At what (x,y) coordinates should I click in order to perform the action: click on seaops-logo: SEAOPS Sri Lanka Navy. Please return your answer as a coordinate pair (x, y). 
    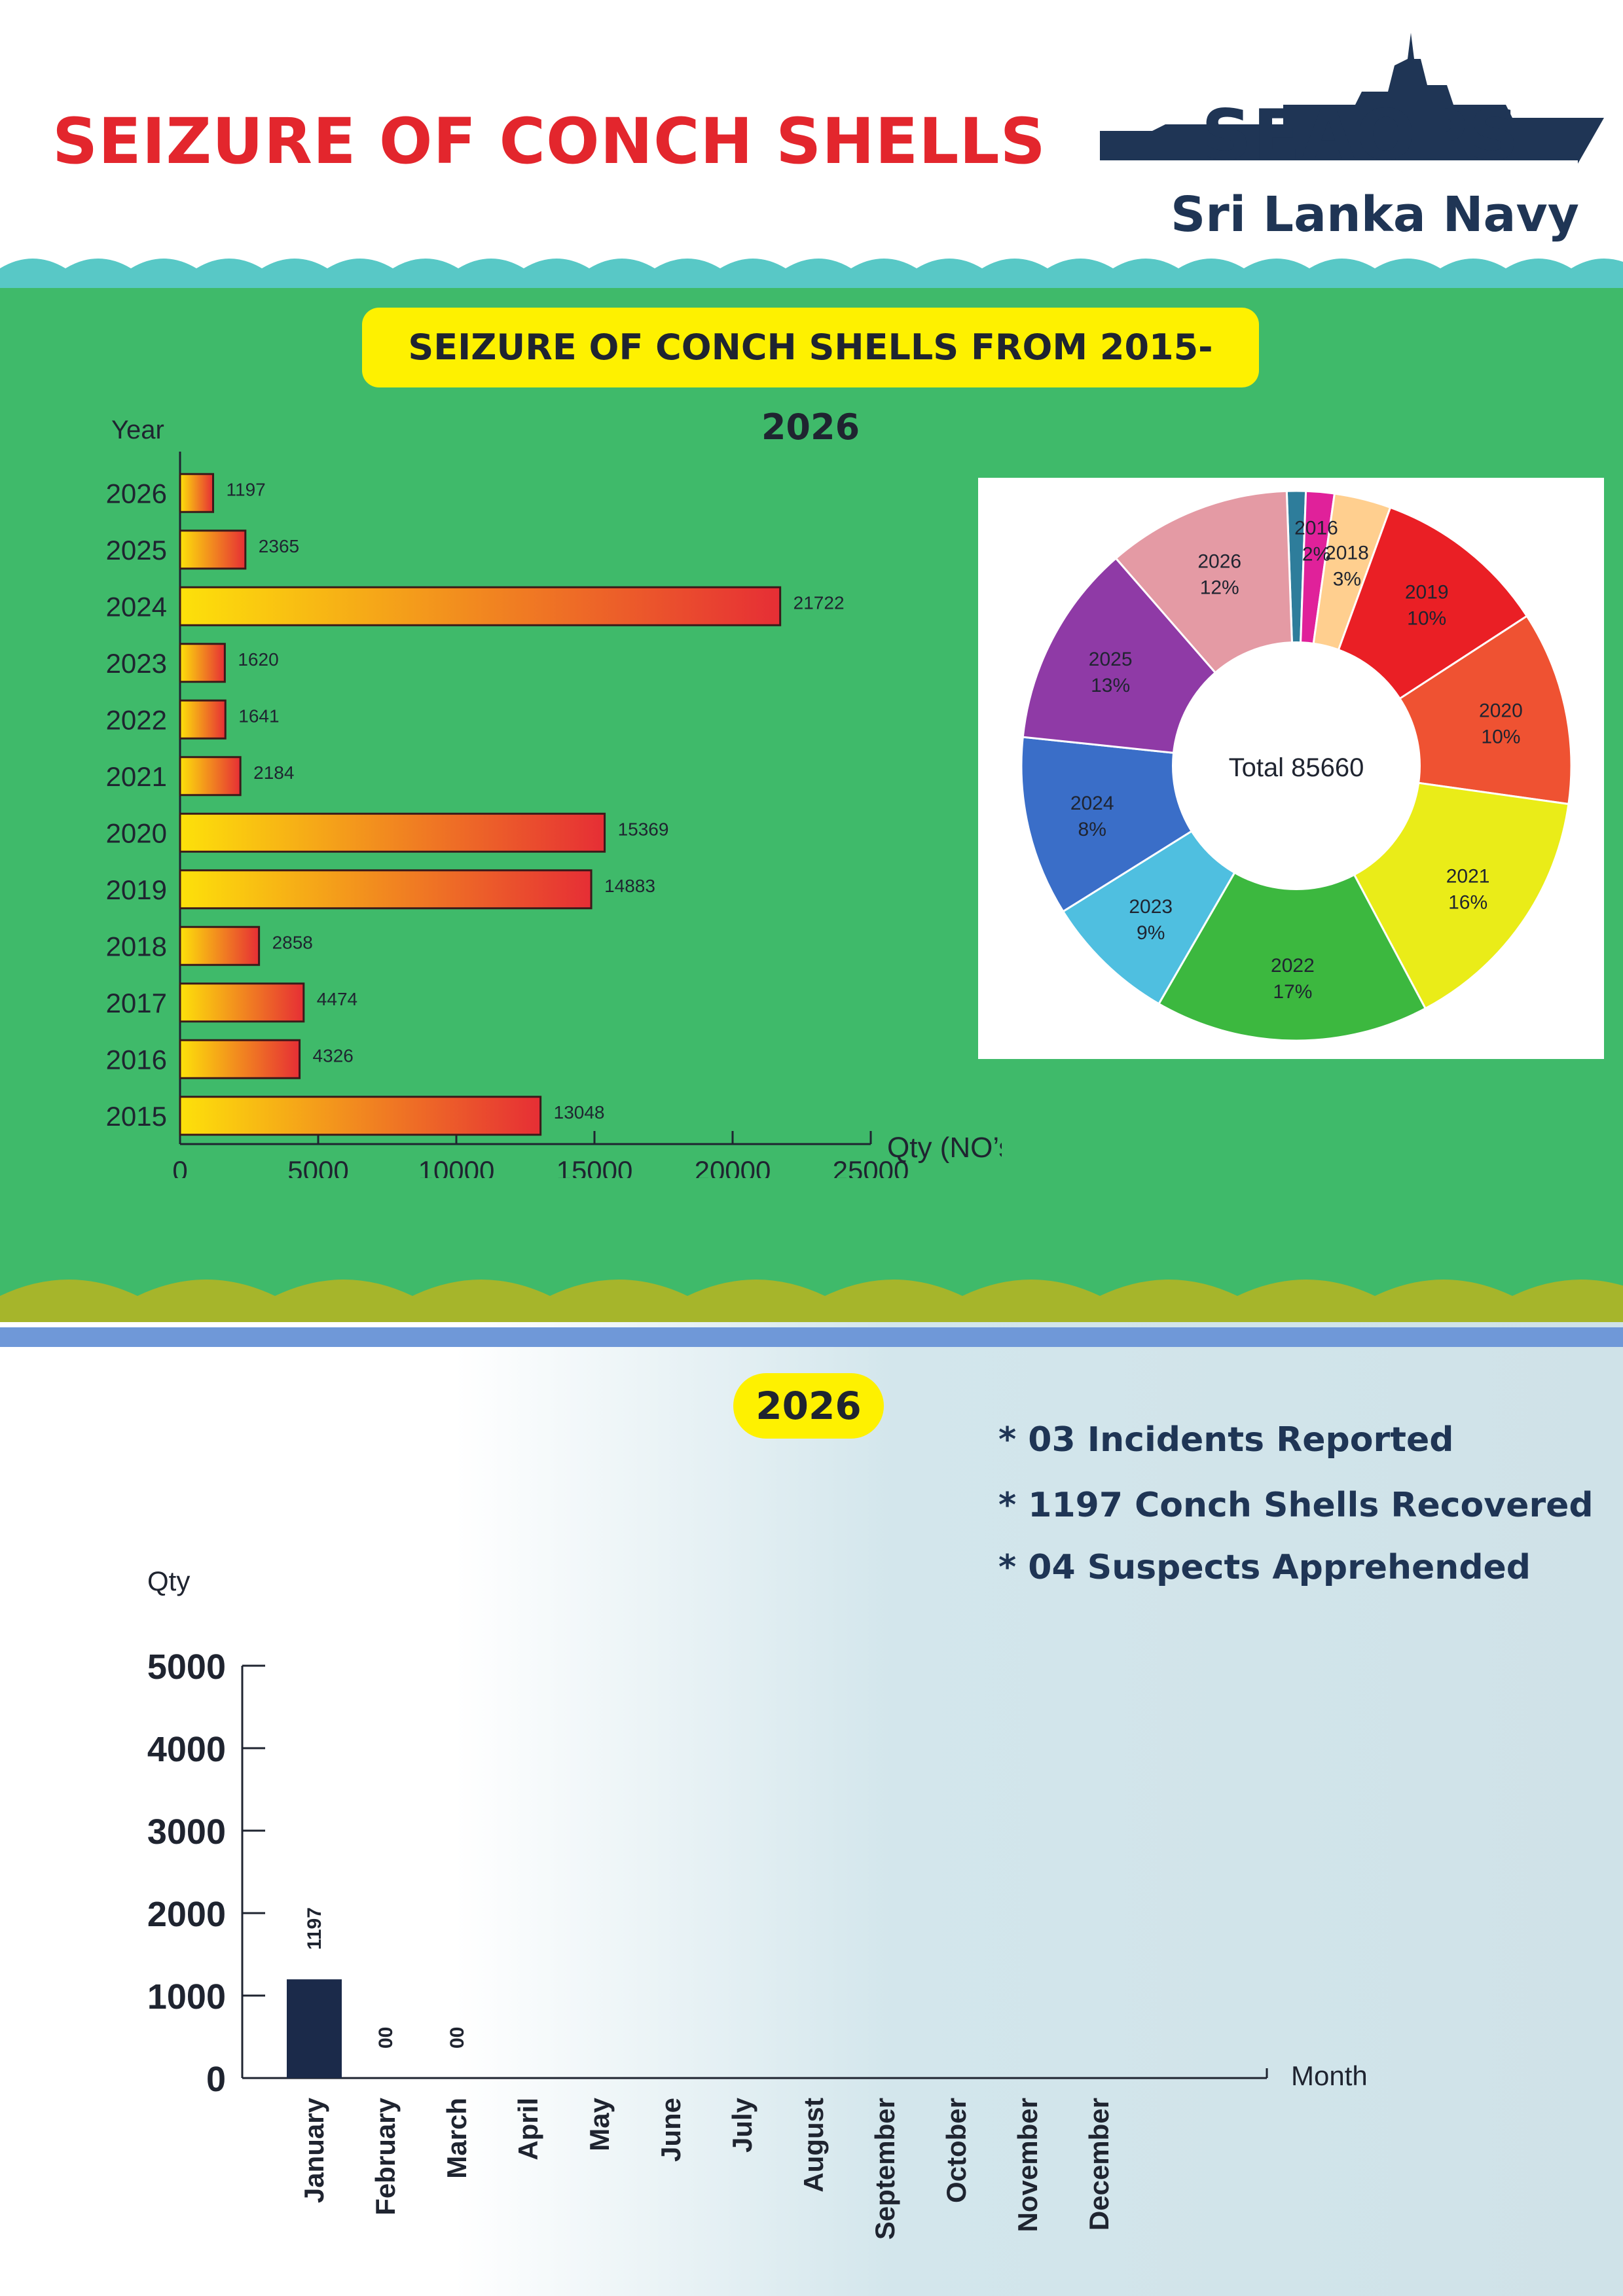
    Looking at the image, I should click on (1345, 141).